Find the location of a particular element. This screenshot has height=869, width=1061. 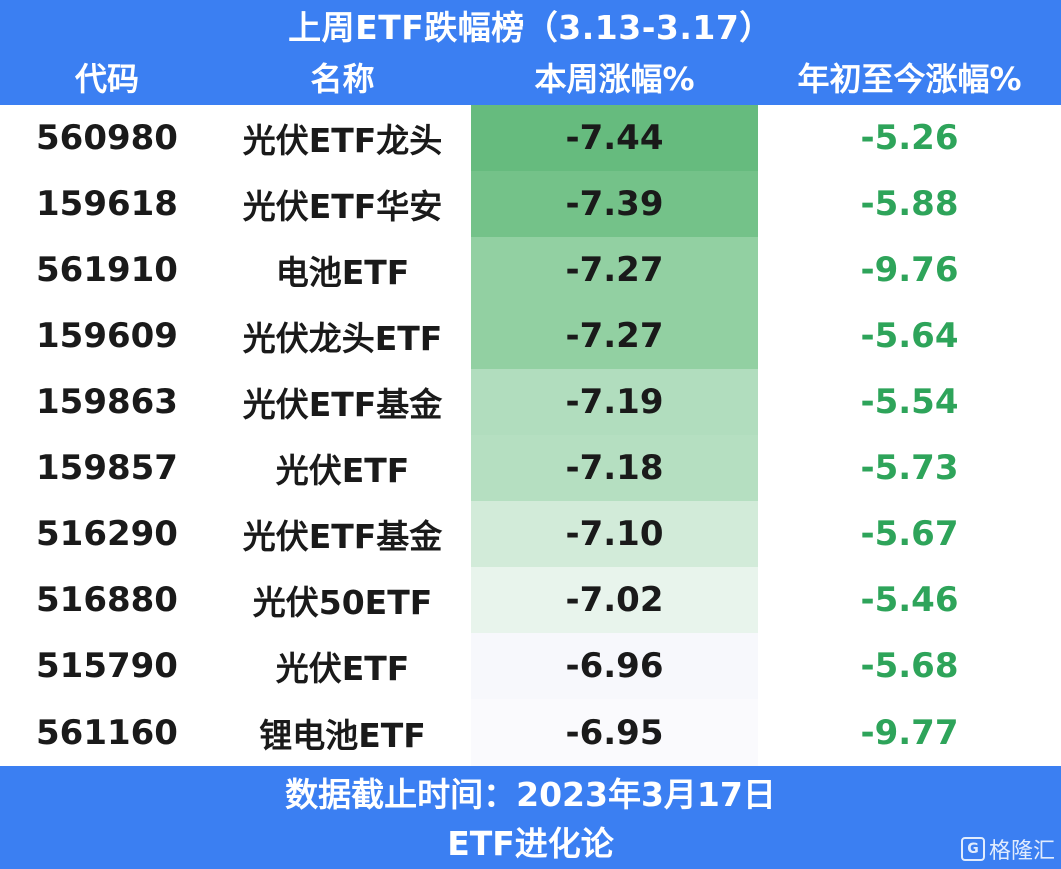

watermark-text: 格隆汇 is located at coordinates (1021, 851).